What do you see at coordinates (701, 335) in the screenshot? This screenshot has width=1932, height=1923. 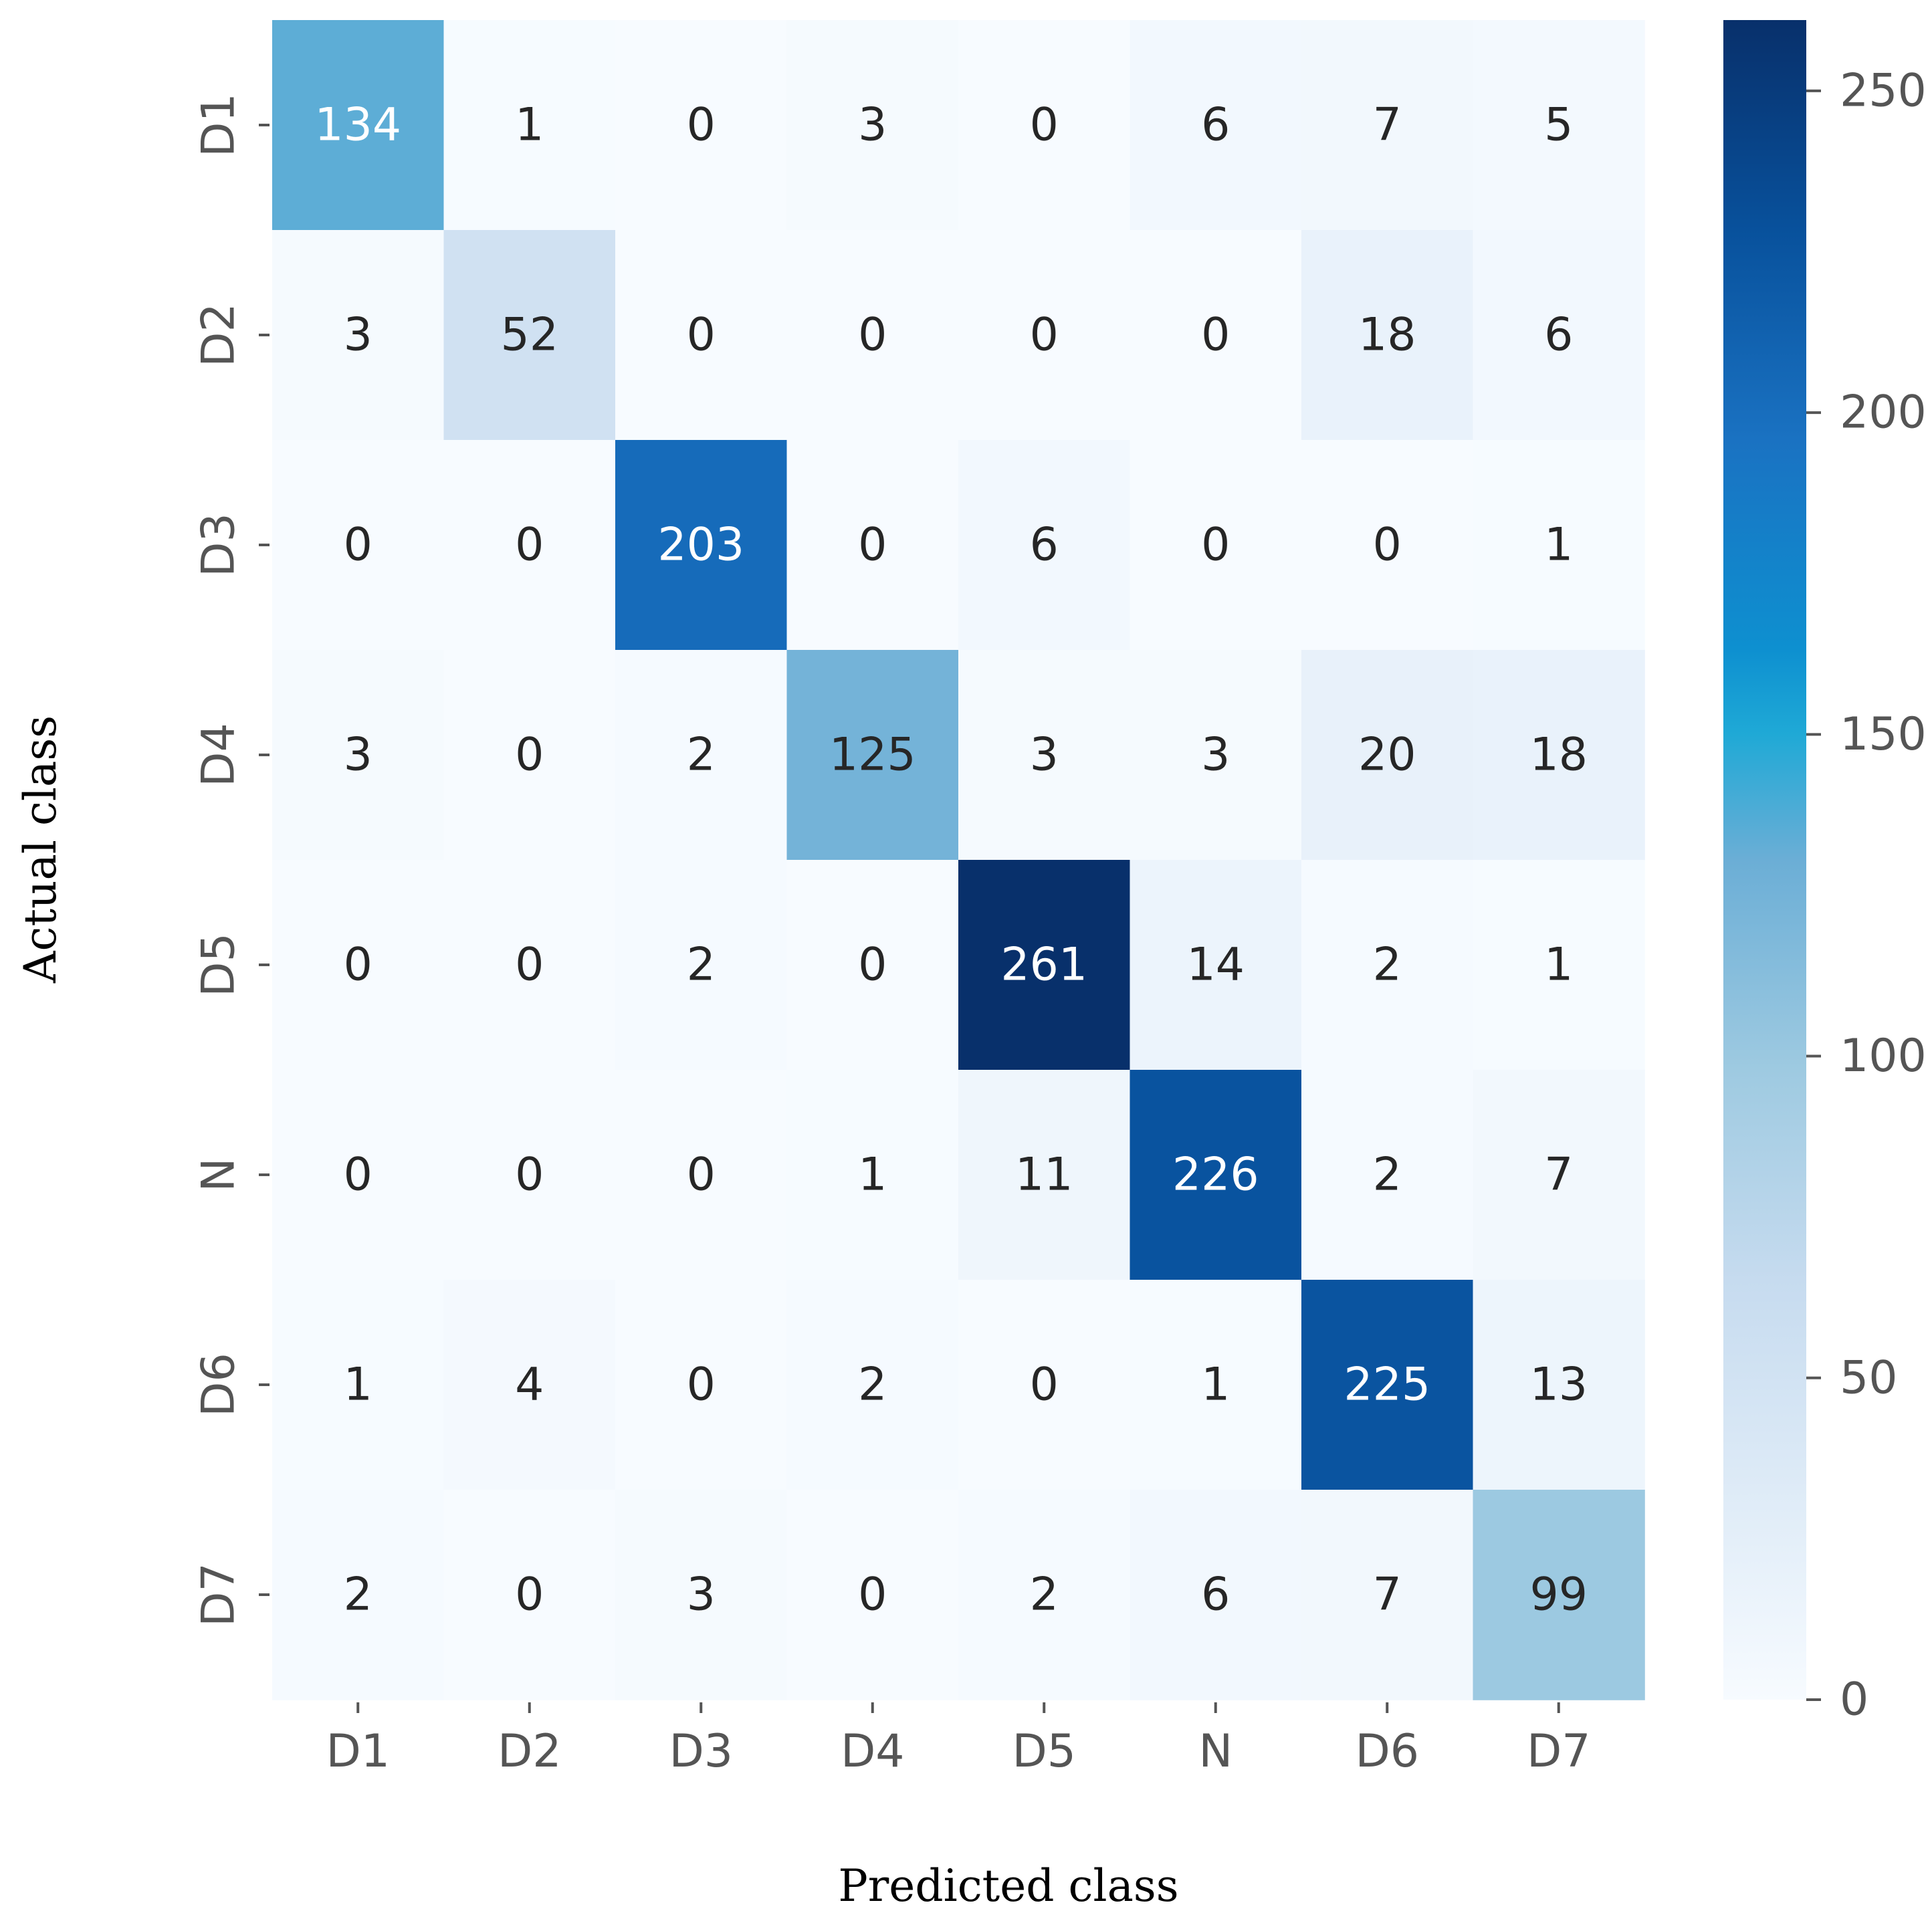 I see `heatmap-cell-D2-D3` at bounding box center [701, 335].